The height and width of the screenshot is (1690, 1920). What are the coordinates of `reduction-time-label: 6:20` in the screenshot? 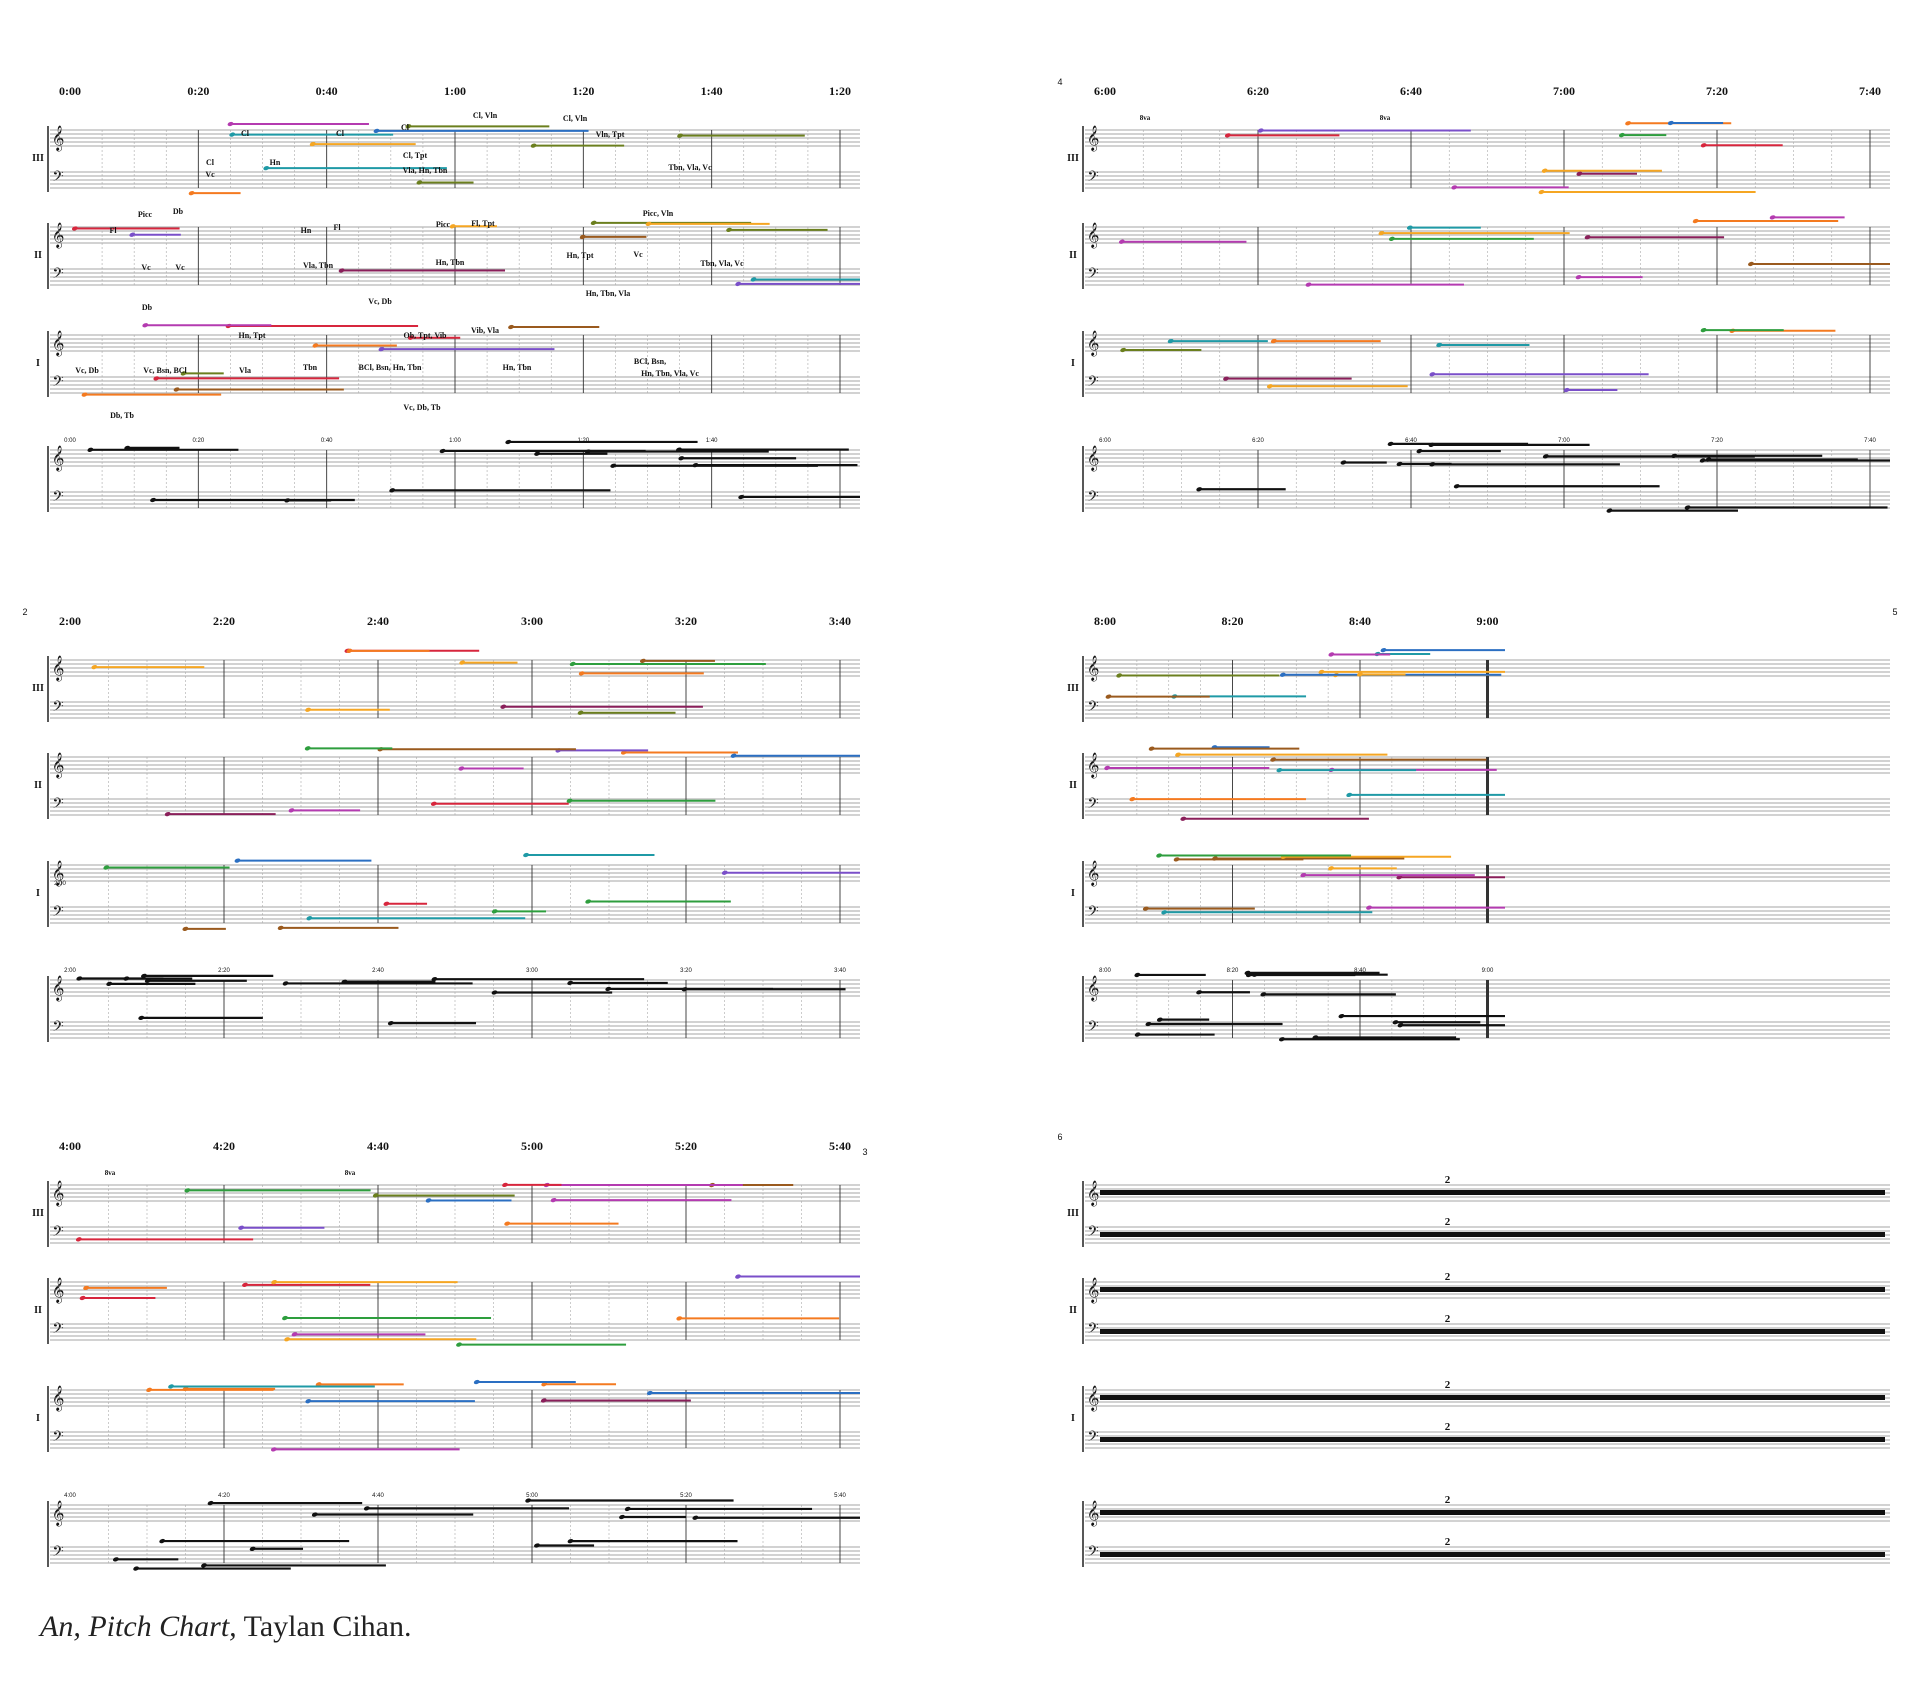 It's located at (1258, 441).